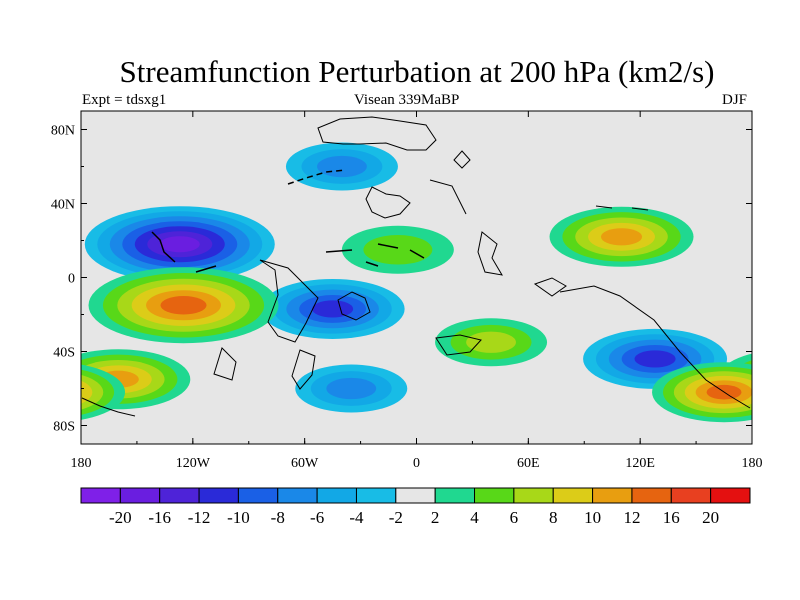 Image resolution: width=800 pixels, height=600 pixels. What do you see at coordinates (592, 517) in the screenshot?
I see `colorbar-label: 10` at bounding box center [592, 517].